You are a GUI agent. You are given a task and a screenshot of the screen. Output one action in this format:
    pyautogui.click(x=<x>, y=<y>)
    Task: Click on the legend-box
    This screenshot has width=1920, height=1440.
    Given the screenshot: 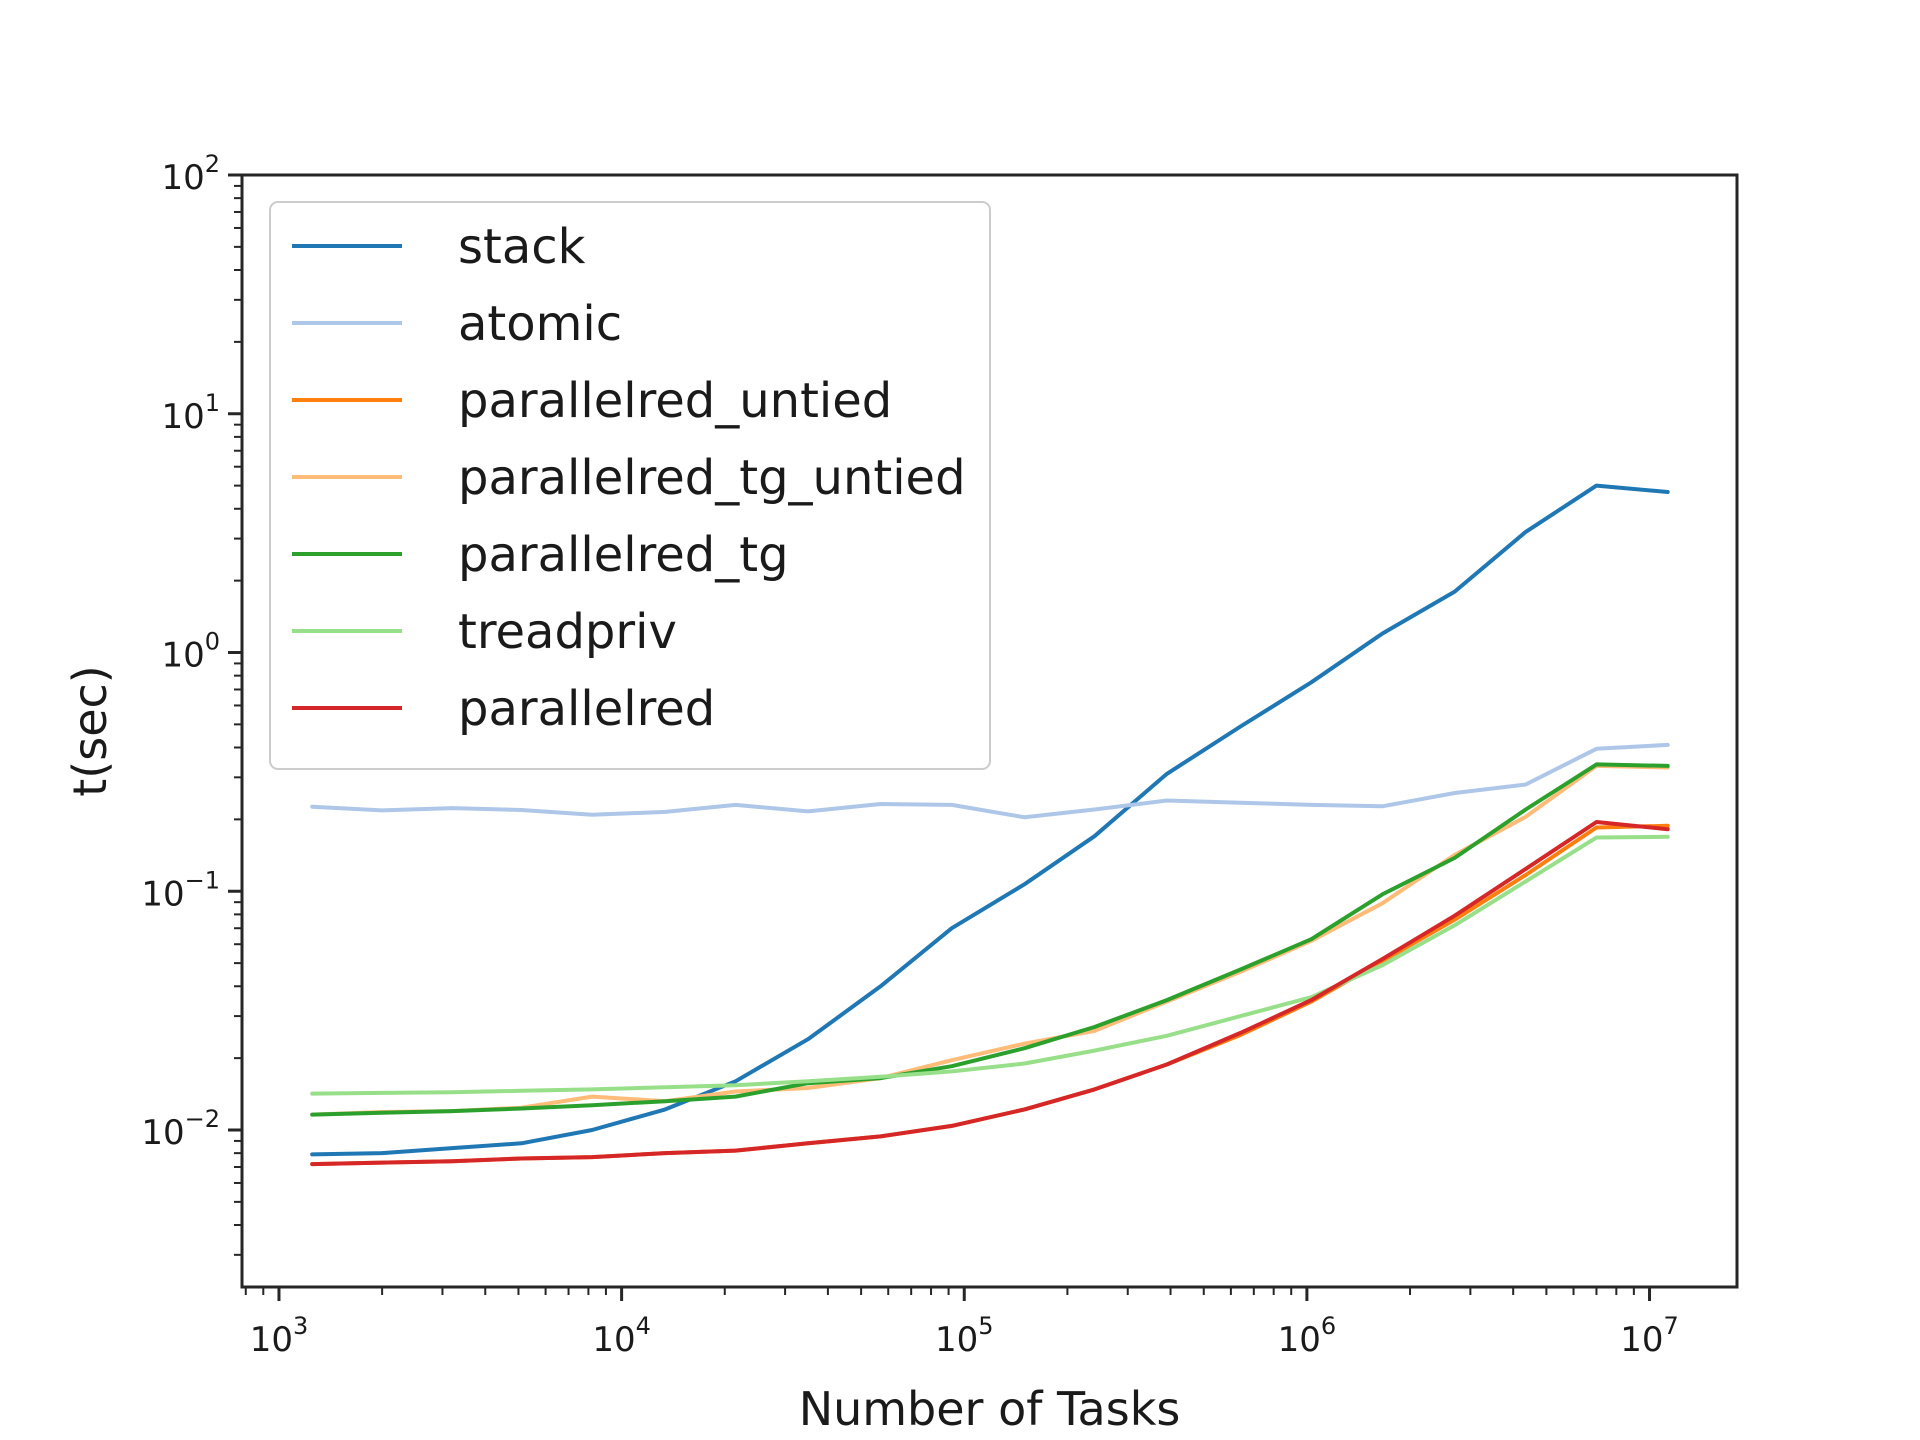 What is the action you would take?
    pyautogui.click(x=630, y=485)
    